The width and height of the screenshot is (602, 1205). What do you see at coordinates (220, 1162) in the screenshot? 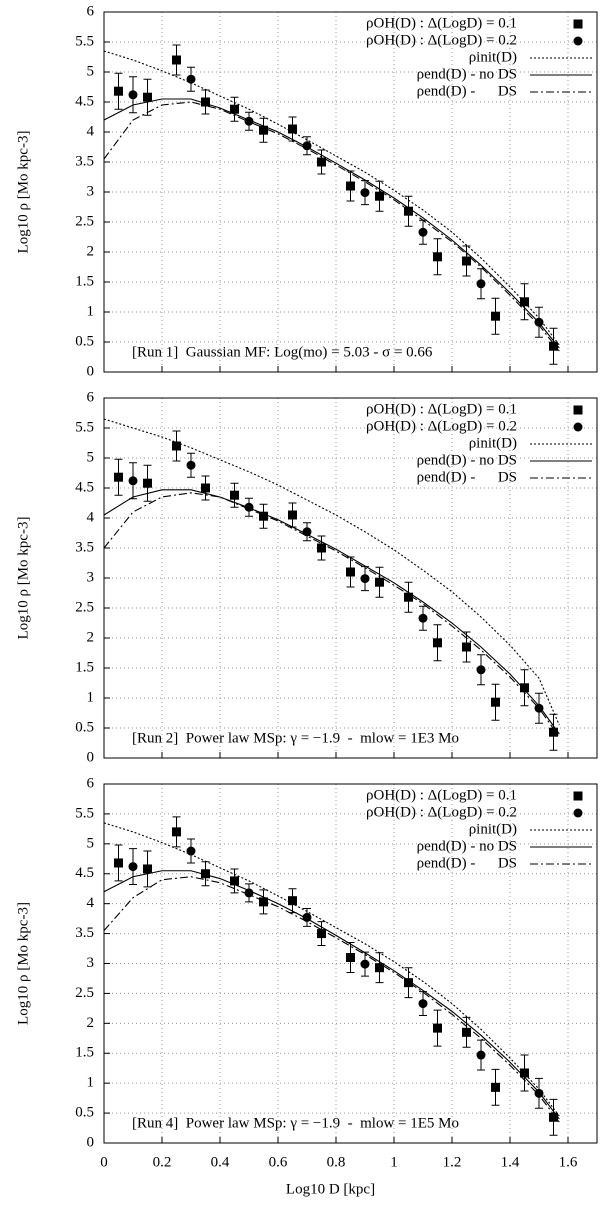
I see `x-tick-label: 0.4` at bounding box center [220, 1162].